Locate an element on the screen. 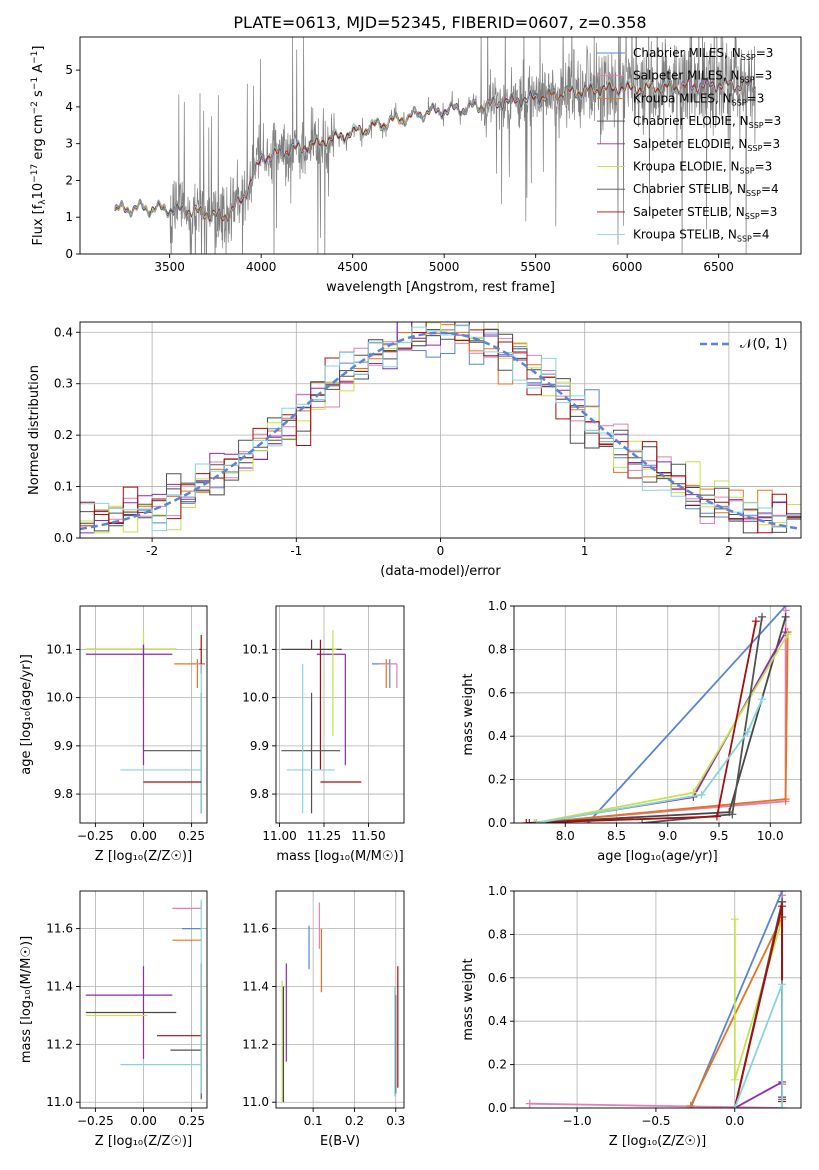  x-tick-label: 9.0 is located at coordinates (667, 836).